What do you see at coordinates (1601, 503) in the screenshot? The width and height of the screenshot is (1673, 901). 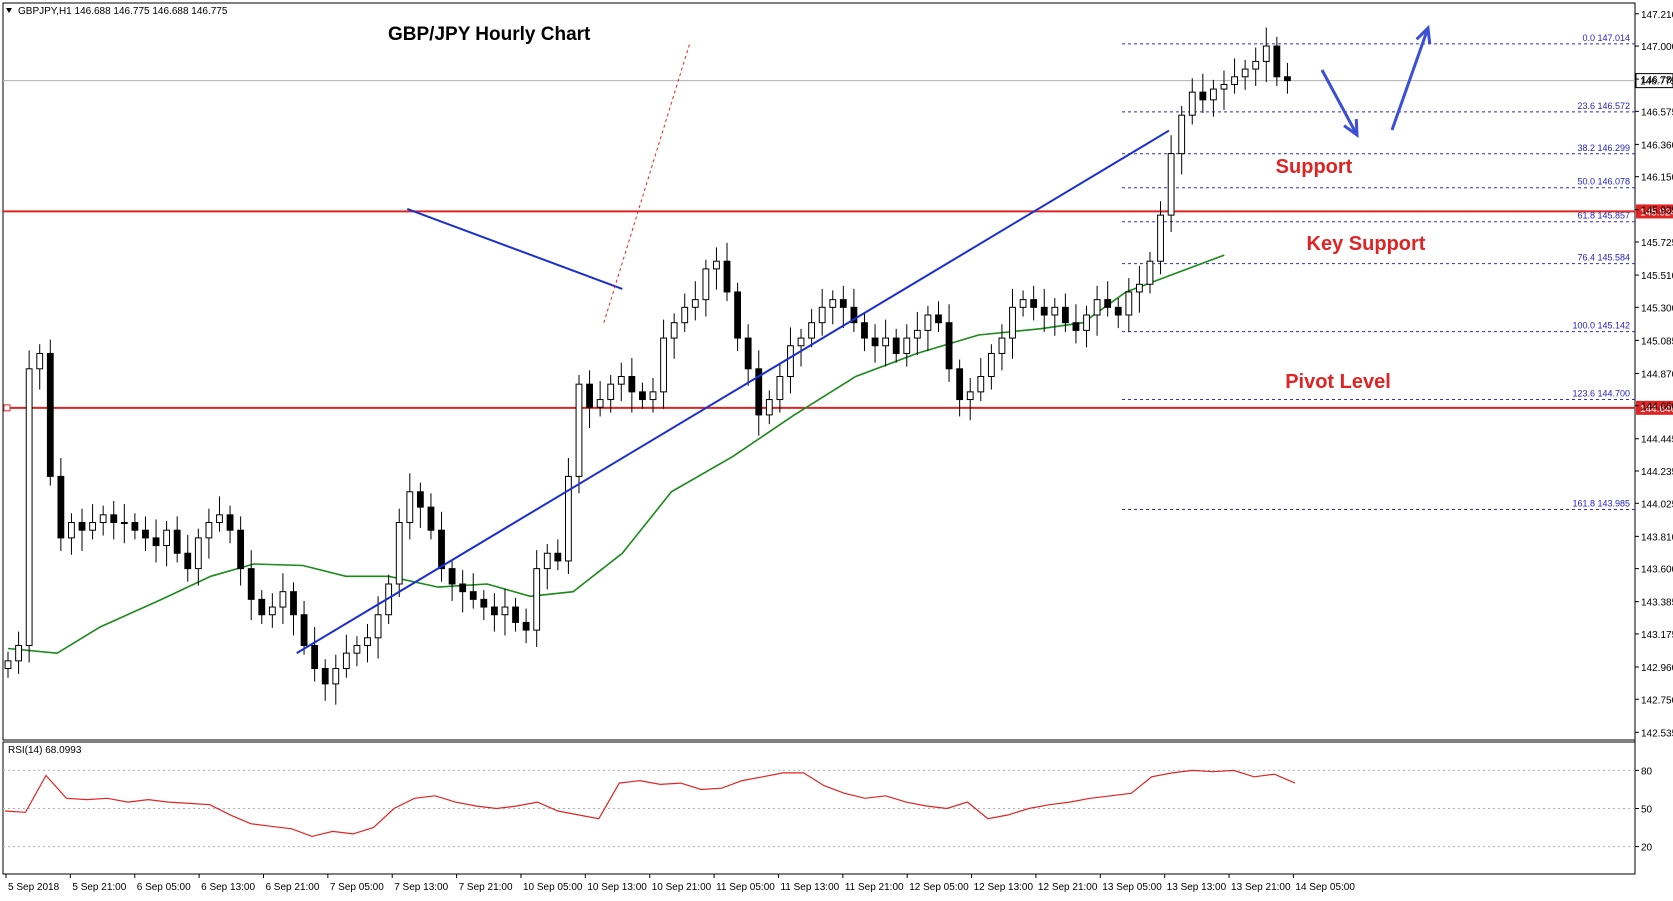 I see `fib-label-8: 161.8 143.985` at bounding box center [1601, 503].